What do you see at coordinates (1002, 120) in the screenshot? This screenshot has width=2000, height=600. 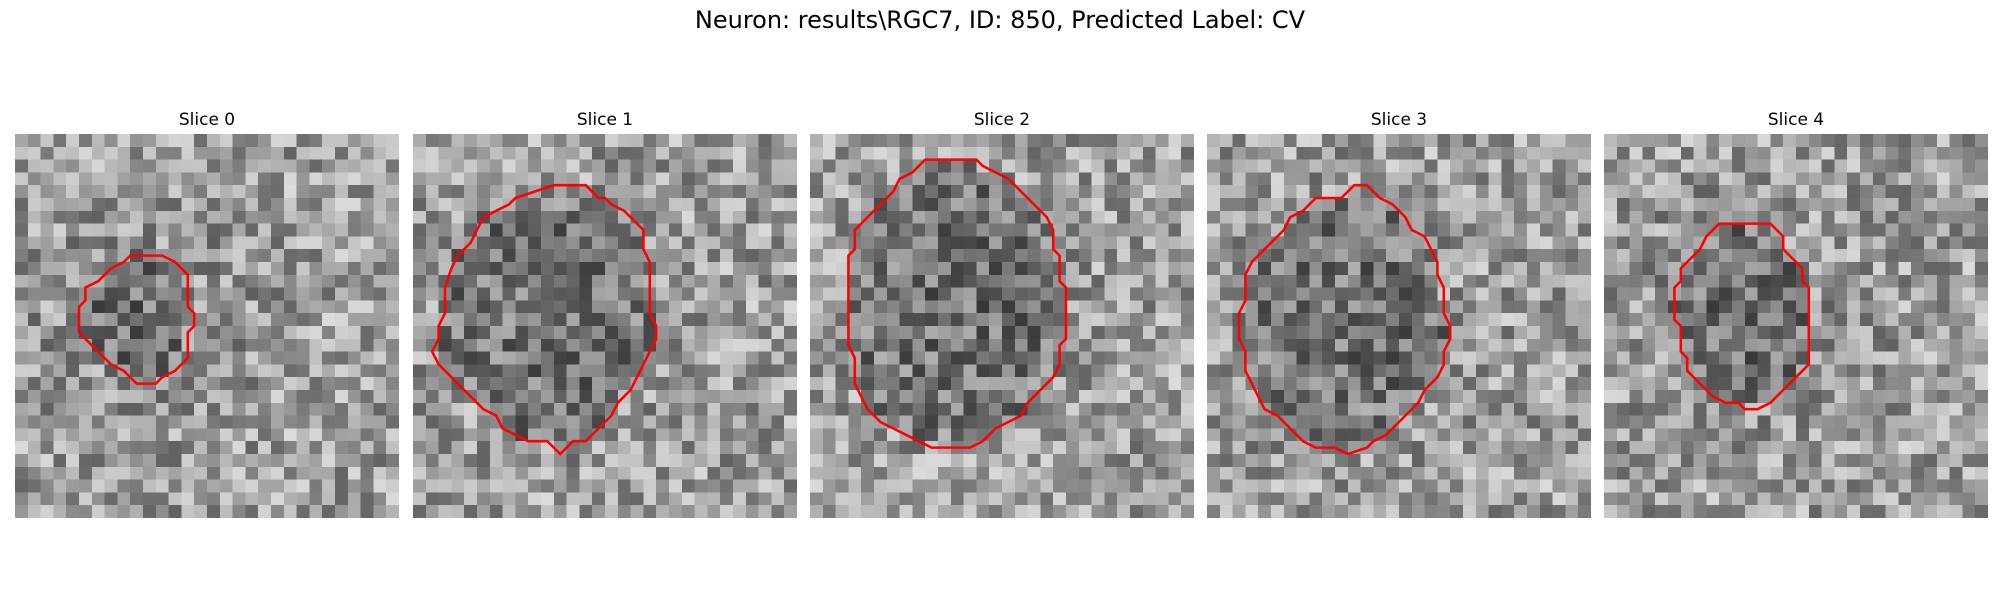 I see `slice-title: Slice 2` at bounding box center [1002, 120].